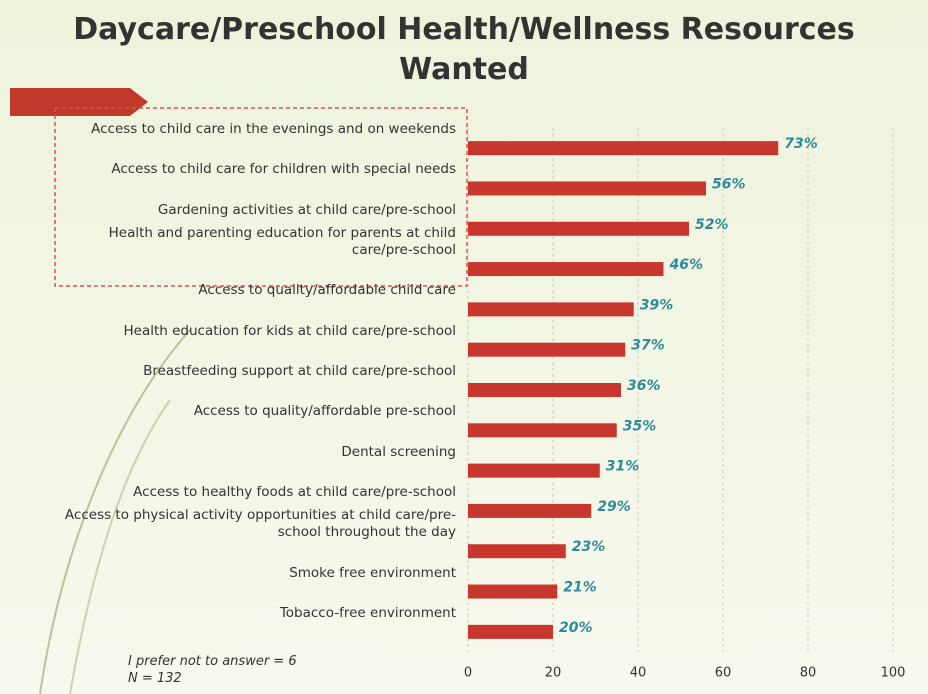 The width and height of the screenshot is (928, 694). I want to click on highlight-box, so click(261, 197).